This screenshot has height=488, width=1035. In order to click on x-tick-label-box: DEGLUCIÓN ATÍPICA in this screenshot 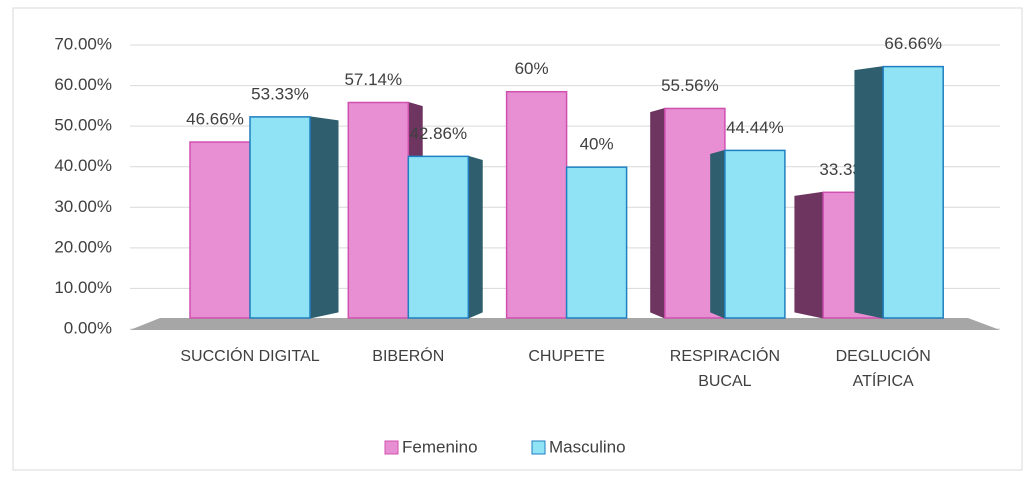, I will do `click(883, 369)`.